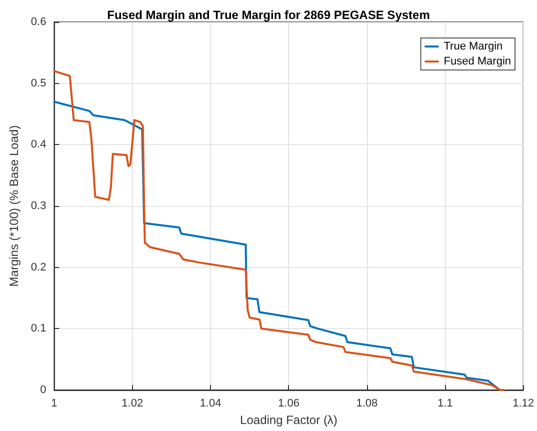  Describe the element at coordinates (289, 420) in the screenshot. I see `x-axis-title: Loading Factor (λ)` at that location.